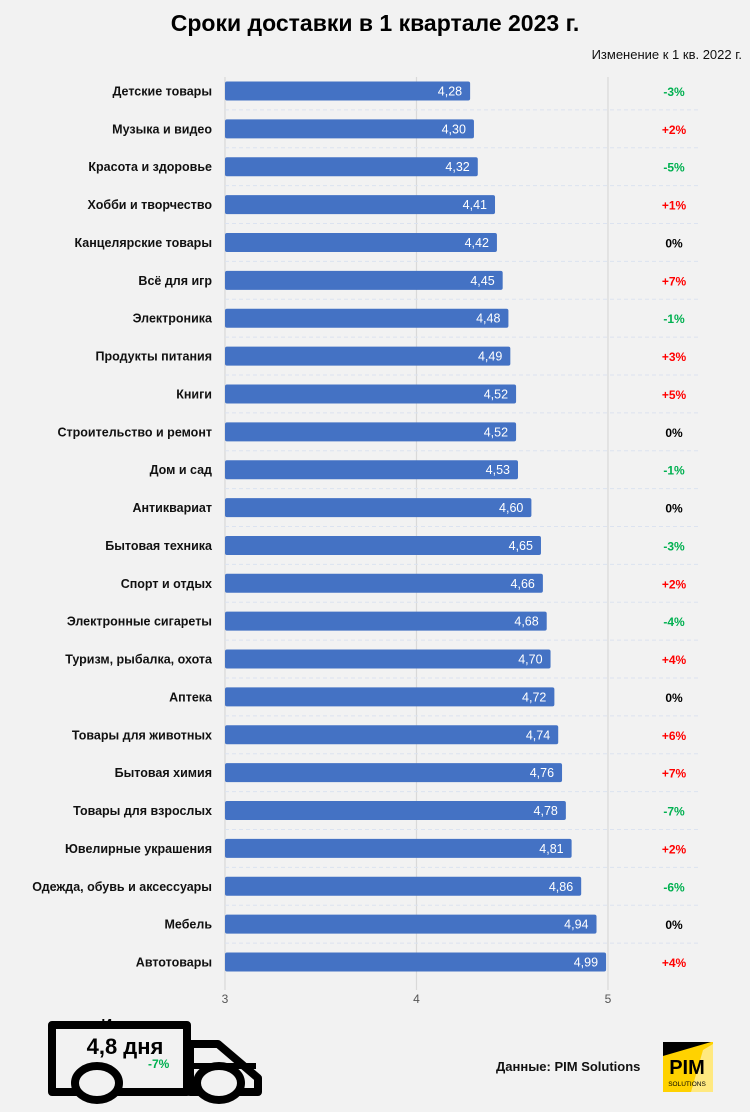 Image resolution: width=750 pixels, height=1112 pixels. I want to click on bar-value-label: 4,72, so click(534, 697).